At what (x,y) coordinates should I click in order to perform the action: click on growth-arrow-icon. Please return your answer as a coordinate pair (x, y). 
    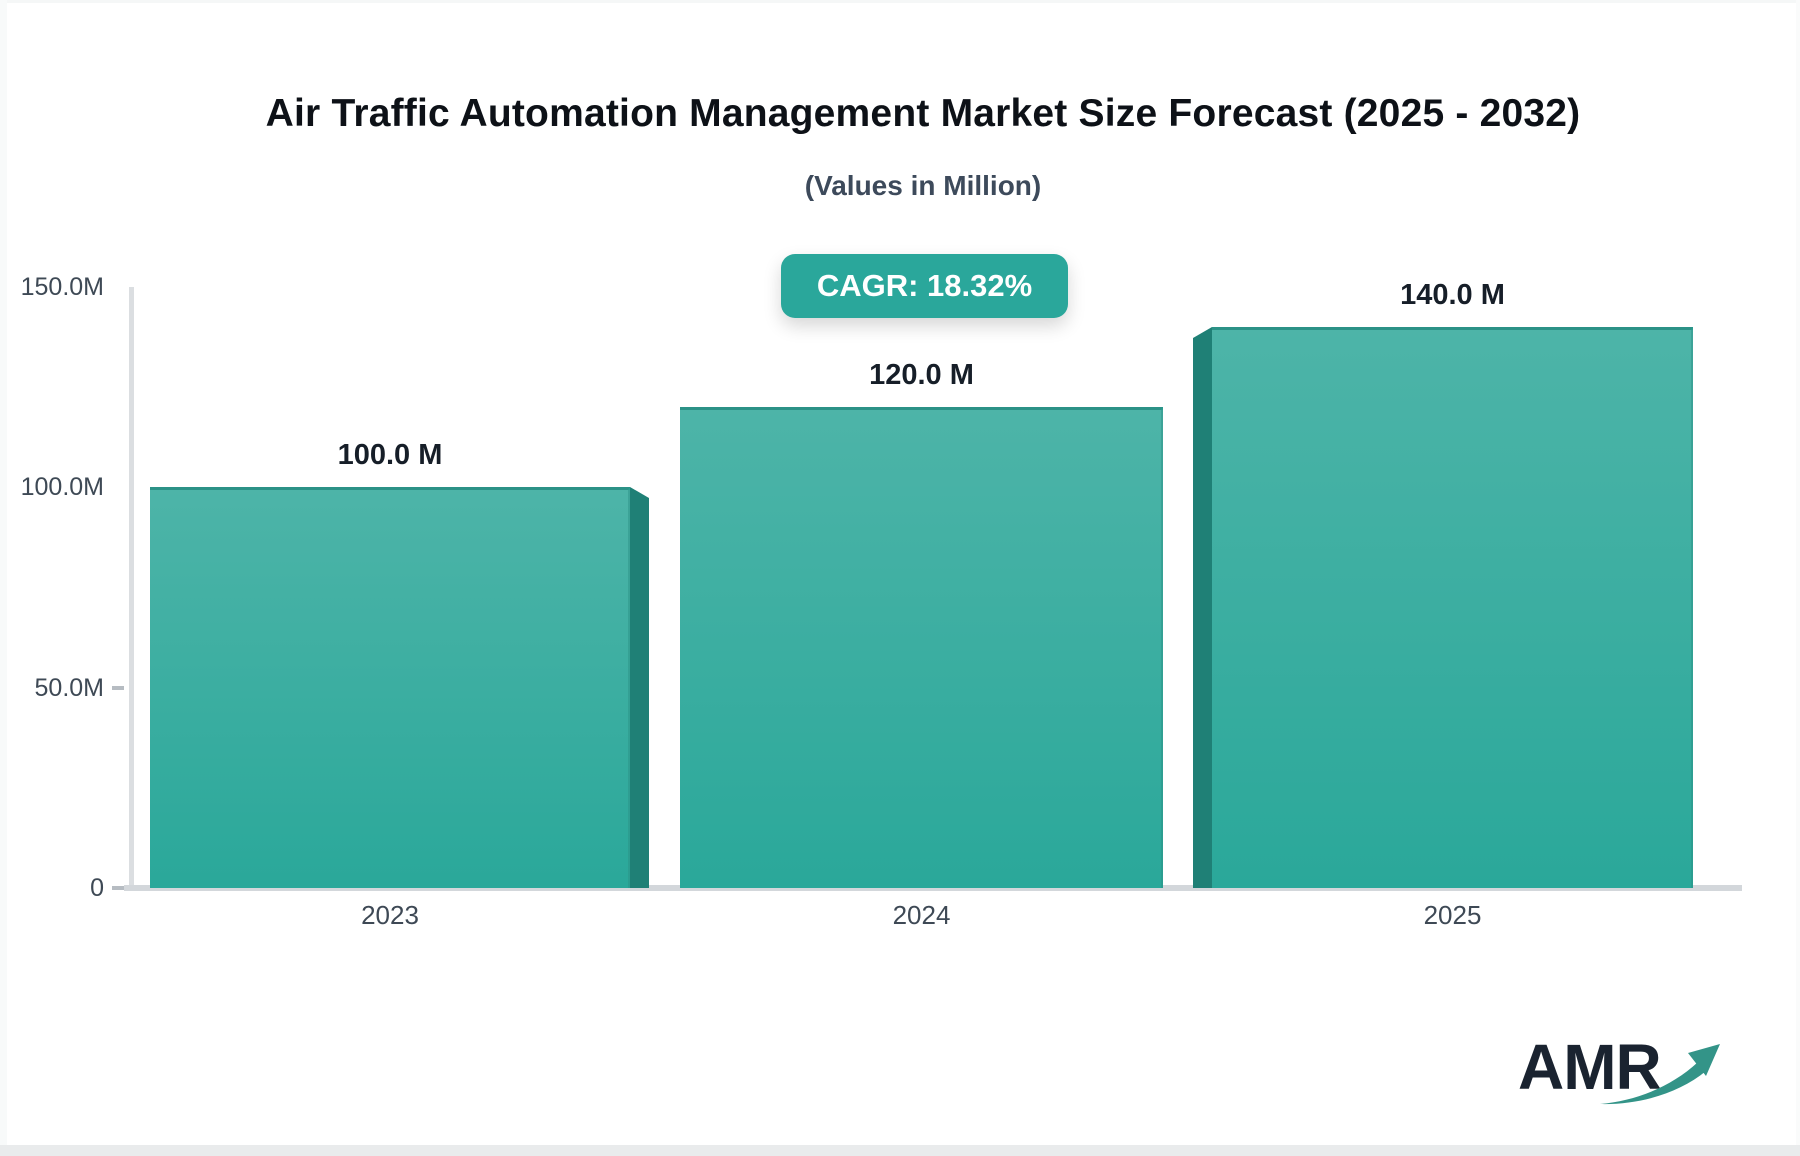
    Looking at the image, I should click on (1660, 1074).